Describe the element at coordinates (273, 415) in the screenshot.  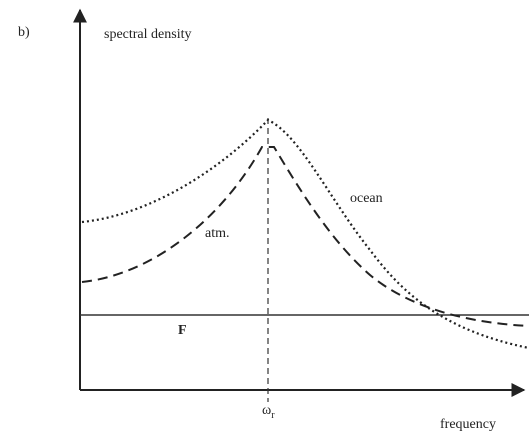
I see `tick-subscript: r` at that location.